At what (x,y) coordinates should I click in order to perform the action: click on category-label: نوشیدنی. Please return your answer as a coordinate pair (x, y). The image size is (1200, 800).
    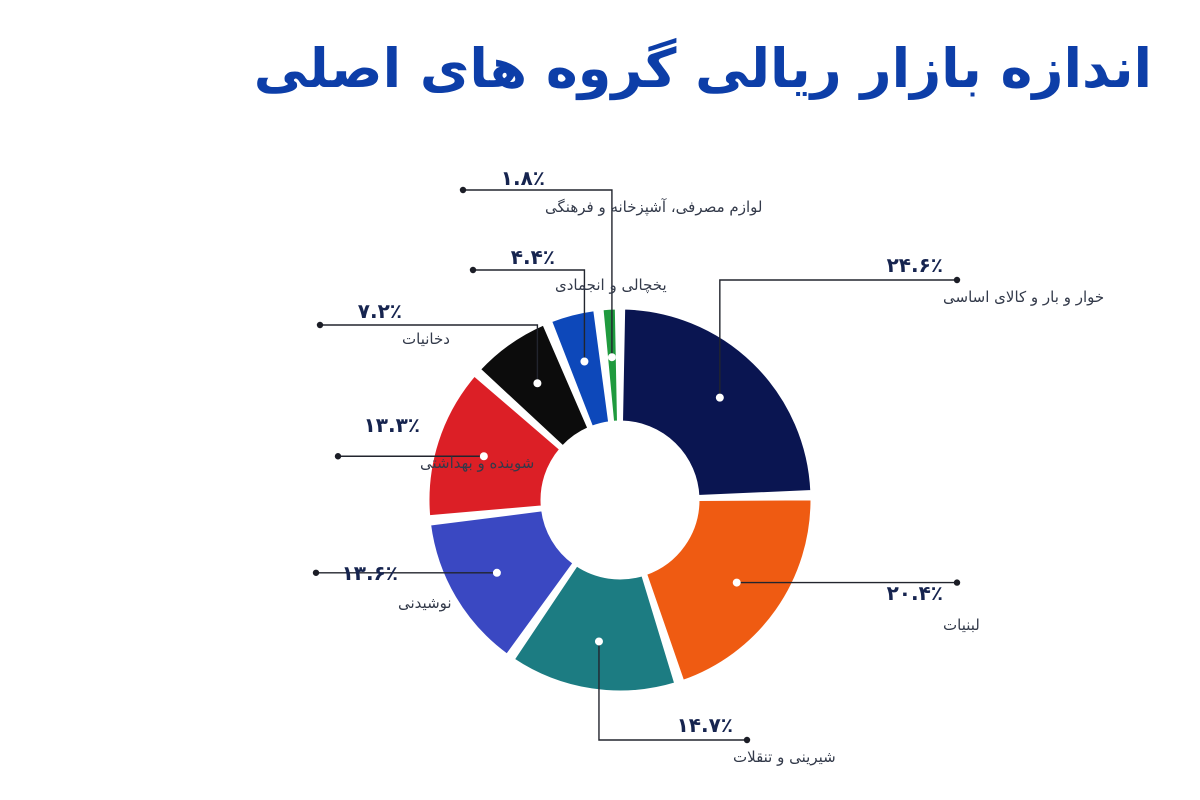
    Looking at the image, I should click on (425, 603).